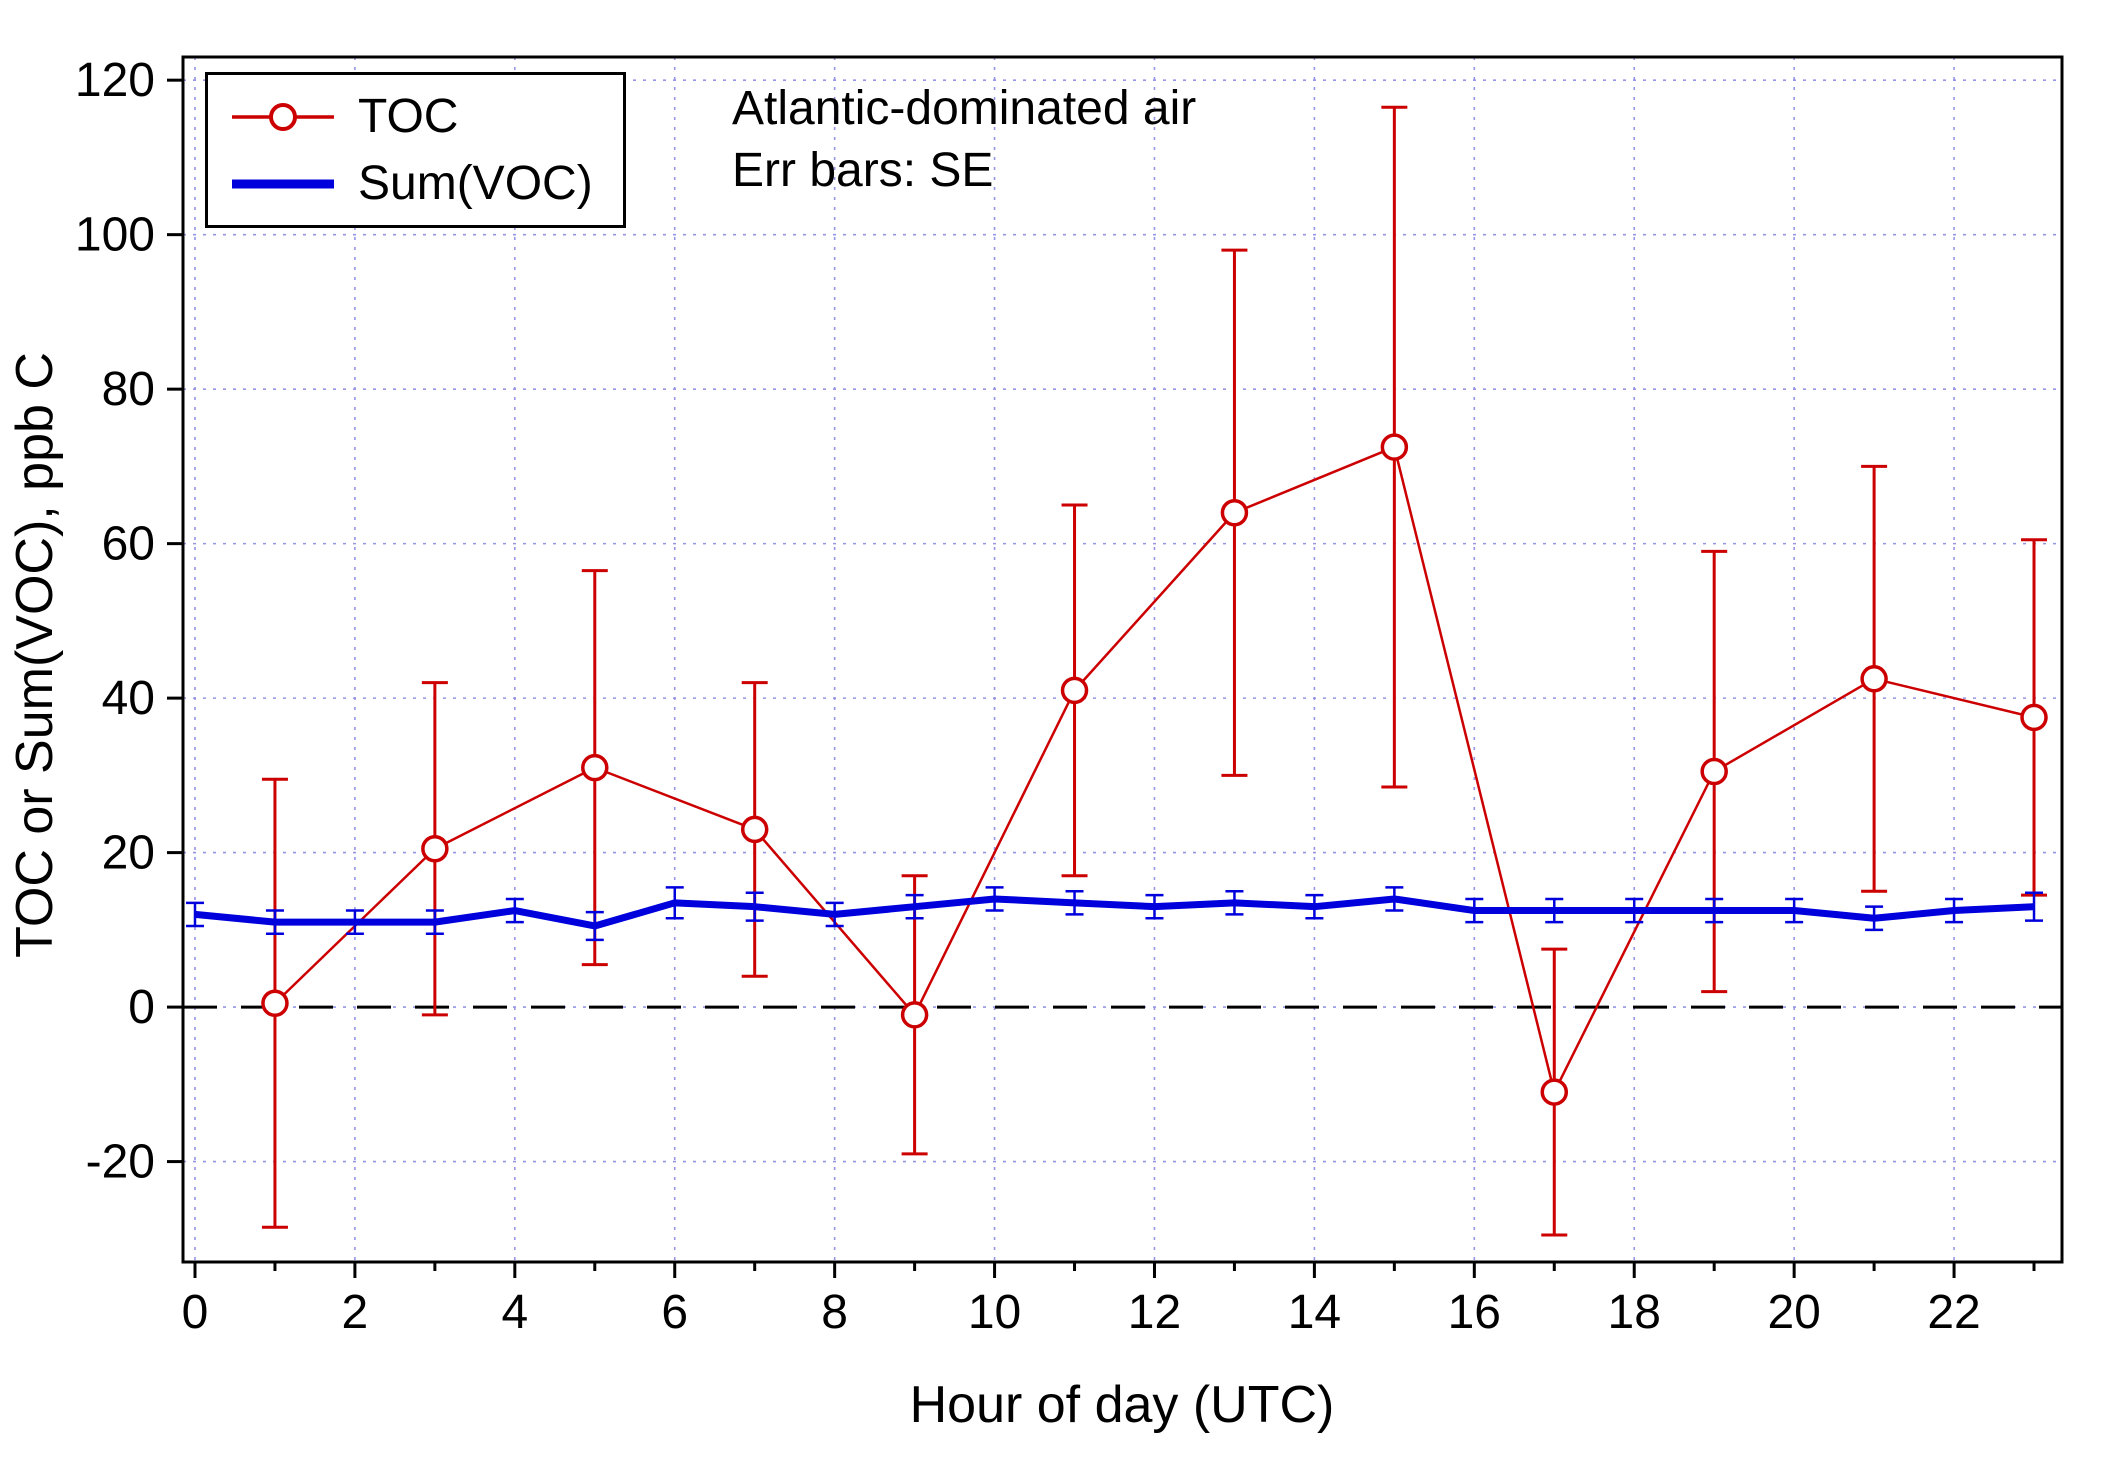  I want to click on voc-line-icon, so click(283, 183).